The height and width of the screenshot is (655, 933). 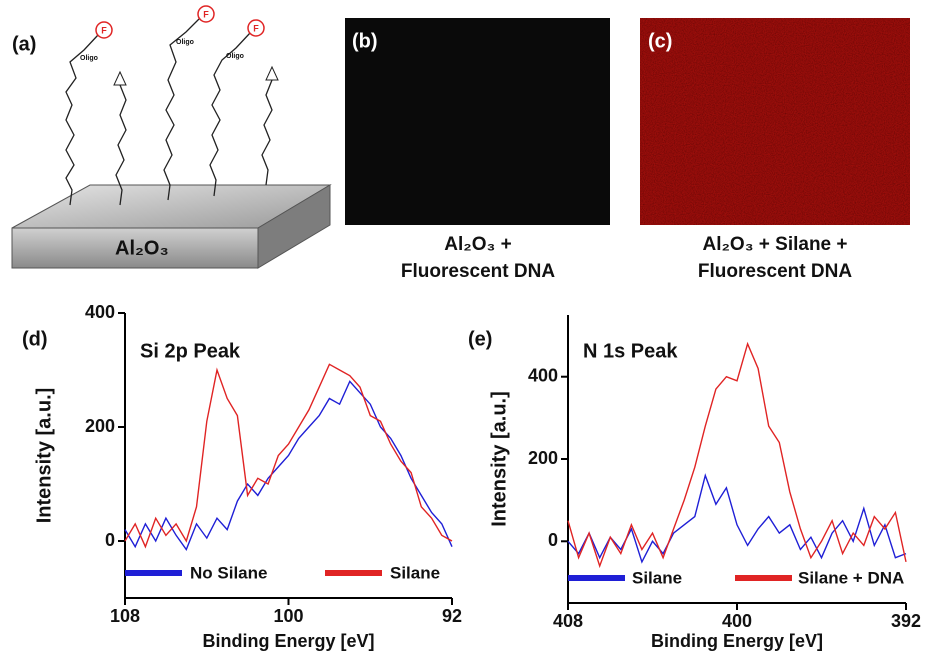 I want to click on substrate-label: Al₂O₃, so click(x=142, y=248).